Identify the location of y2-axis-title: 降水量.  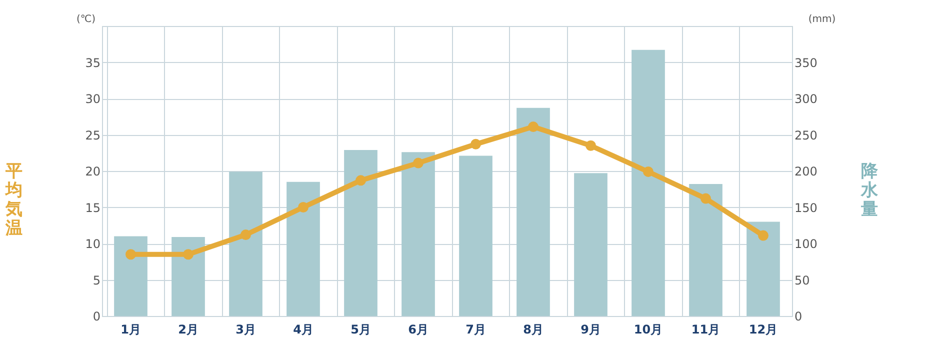
(869, 191).